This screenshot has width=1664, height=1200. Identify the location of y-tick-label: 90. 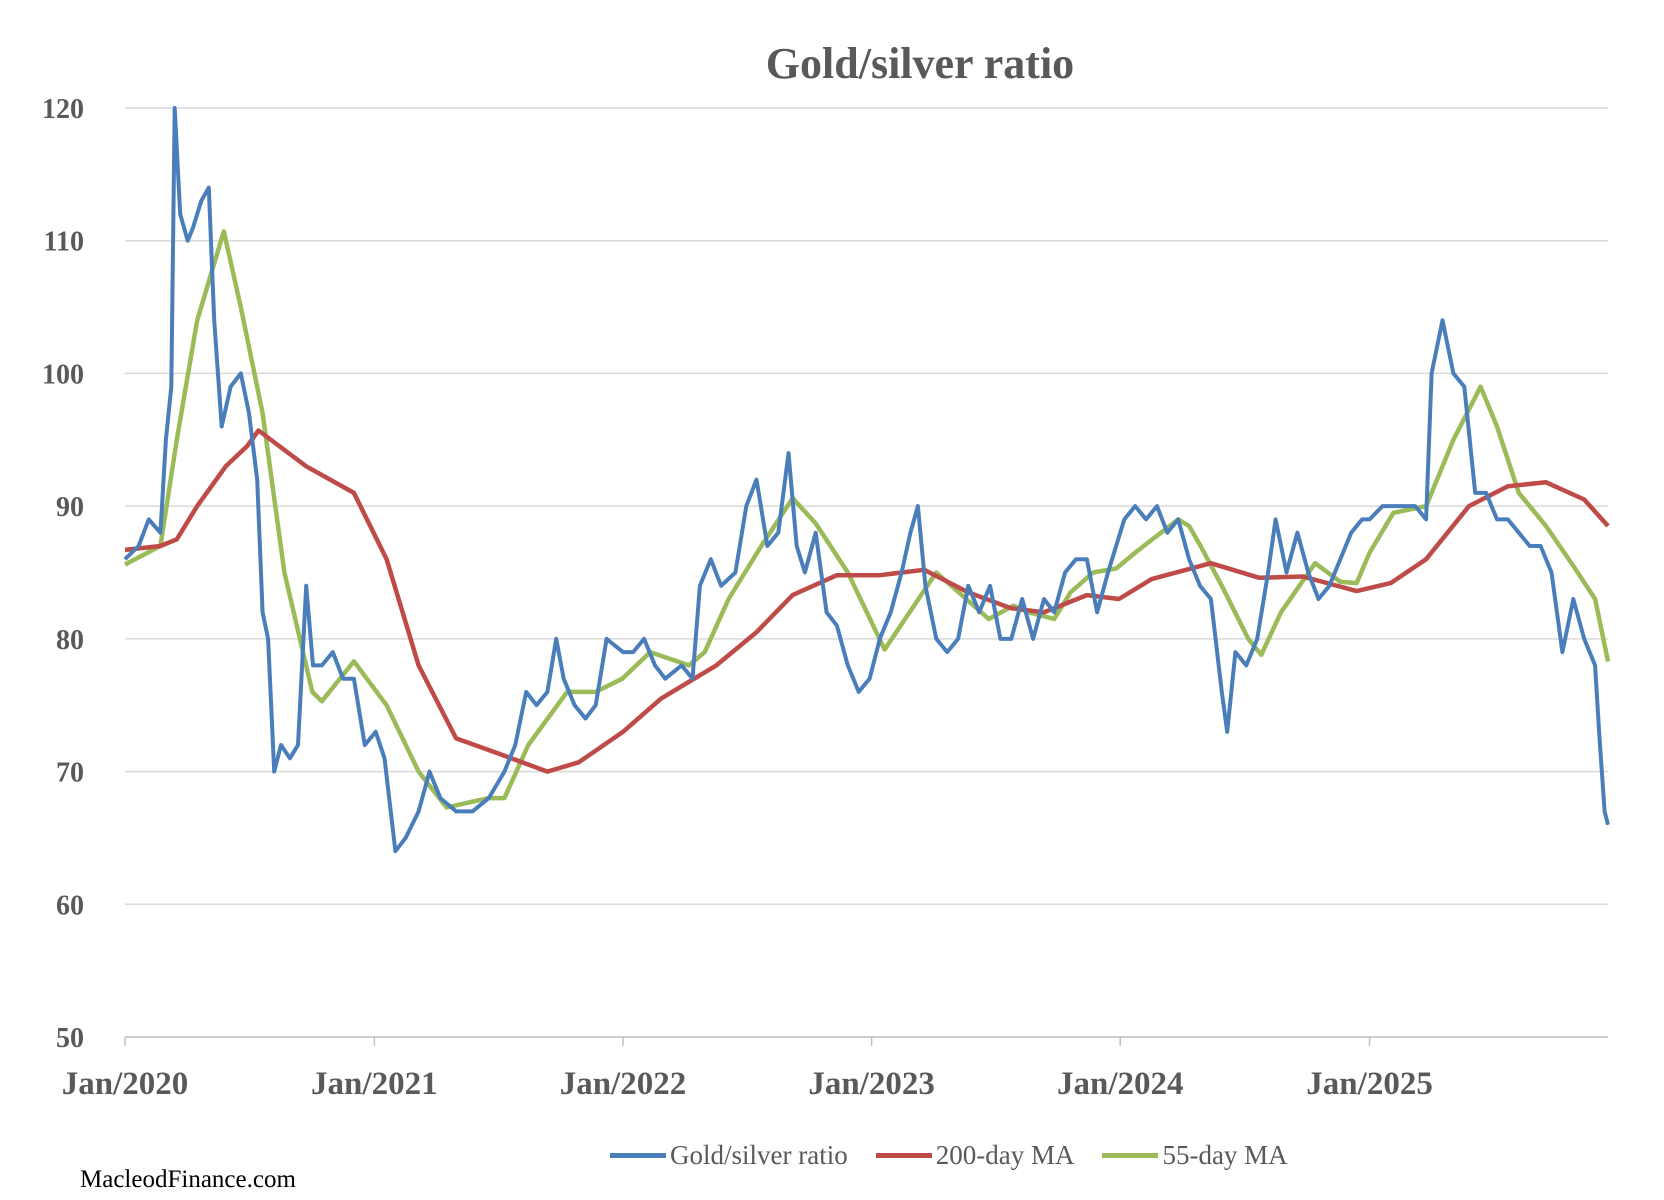
(70, 507).